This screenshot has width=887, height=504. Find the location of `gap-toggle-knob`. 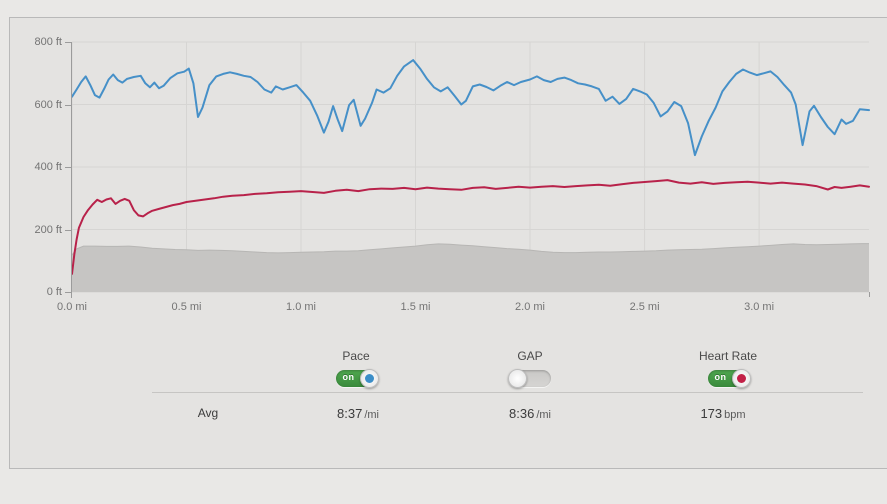

gap-toggle-knob is located at coordinates (517, 378).